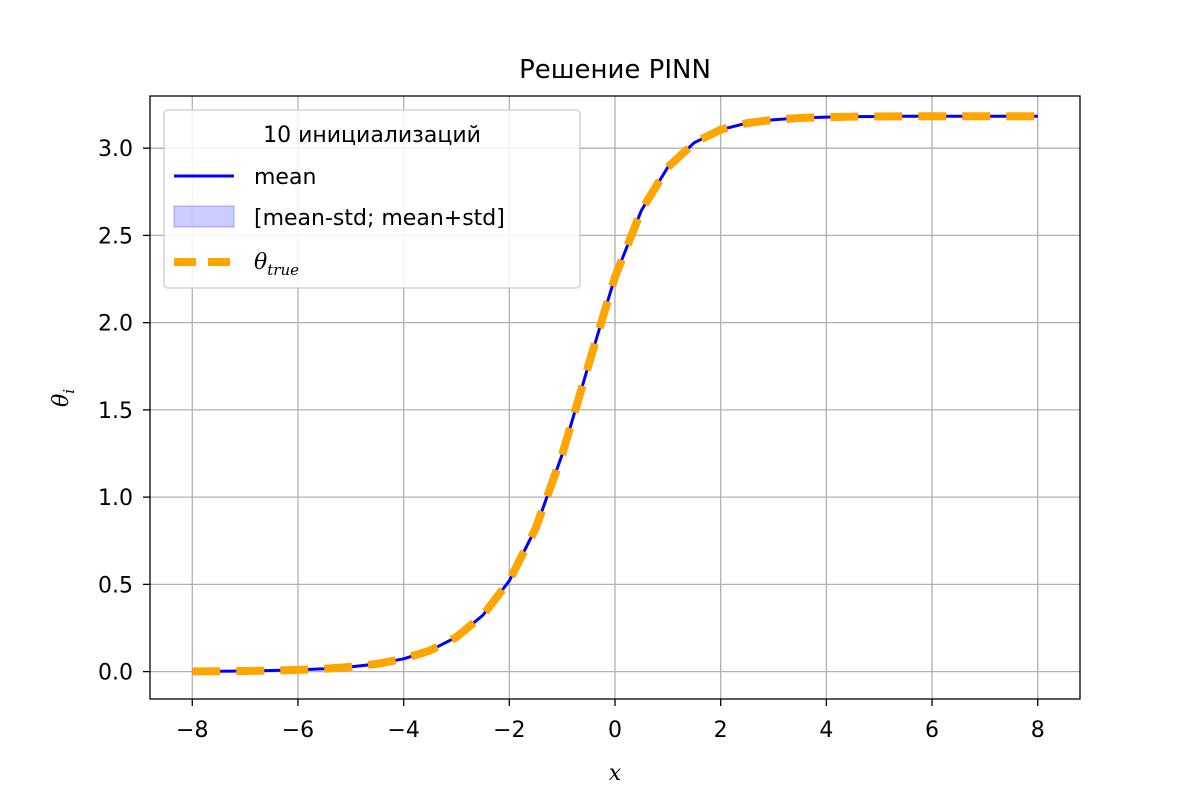  What do you see at coordinates (403, 730) in the screenshot?
I see `x-tick-label: −4` at bounding box center [403, 730].